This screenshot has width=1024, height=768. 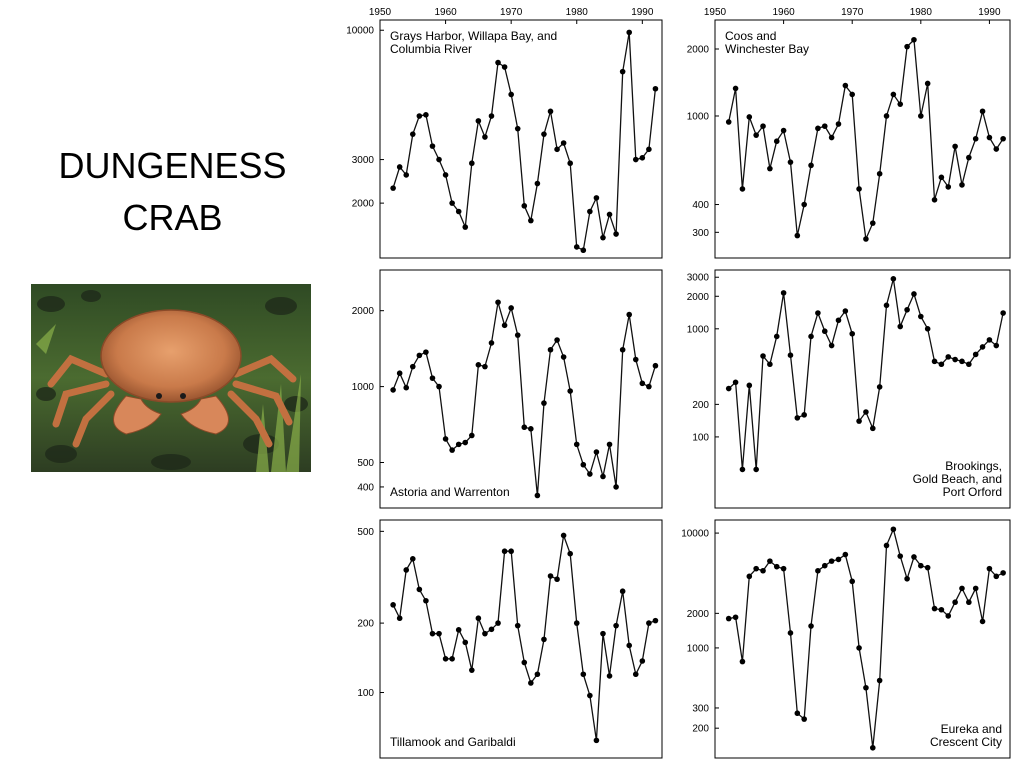 I want to click on x-tick-label: 1980, so click(x=921, y=12).